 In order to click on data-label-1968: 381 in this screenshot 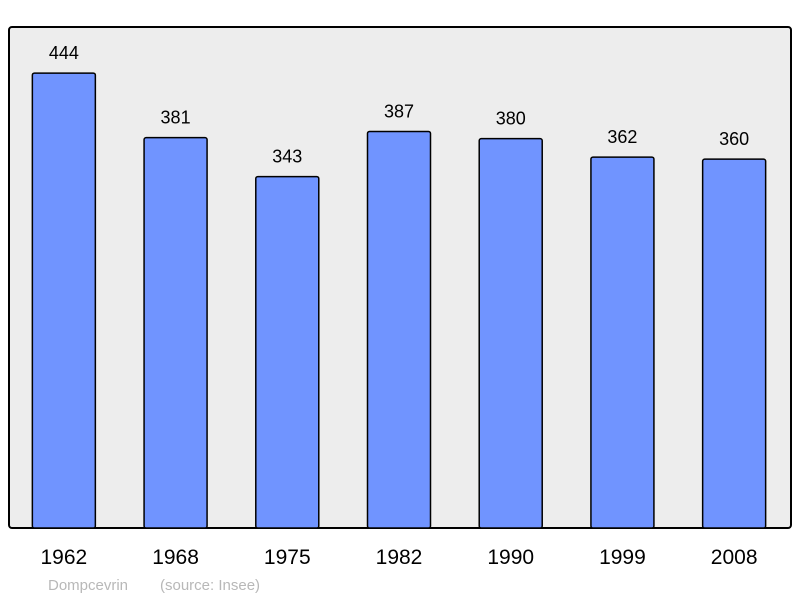, I will do `click(176, 118)`.